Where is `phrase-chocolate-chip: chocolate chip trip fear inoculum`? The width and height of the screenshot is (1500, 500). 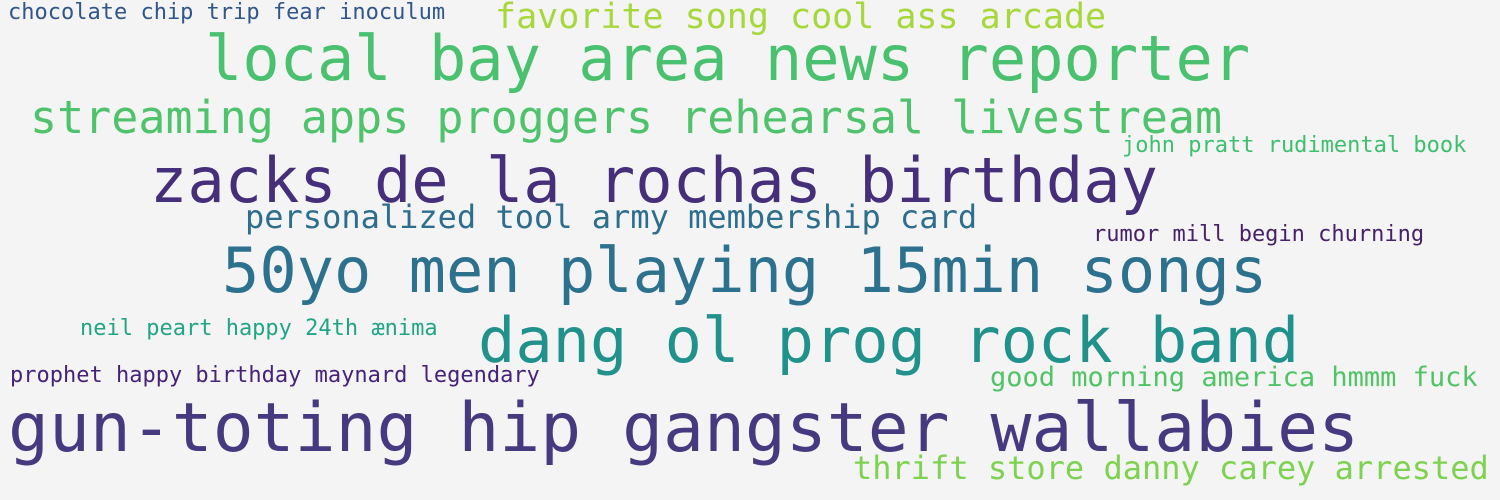 phrase-chocolate-chip: chocolate chip trip fear inoculum is located at coordinates (227, 12).